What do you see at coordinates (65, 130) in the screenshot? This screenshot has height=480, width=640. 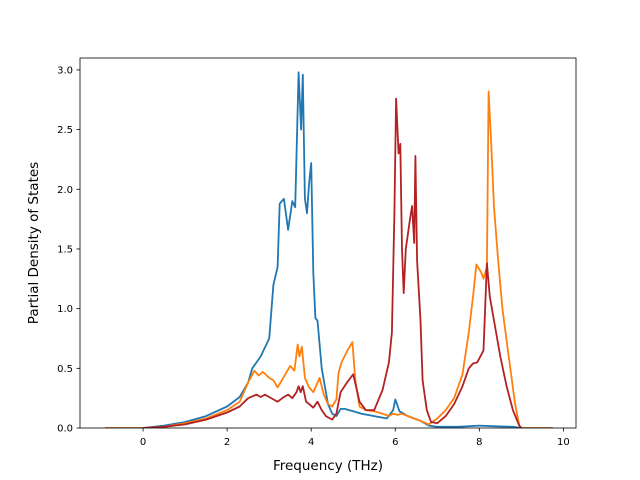 I see `y-tick-label: 2.5` at bounding box center [65, 130].